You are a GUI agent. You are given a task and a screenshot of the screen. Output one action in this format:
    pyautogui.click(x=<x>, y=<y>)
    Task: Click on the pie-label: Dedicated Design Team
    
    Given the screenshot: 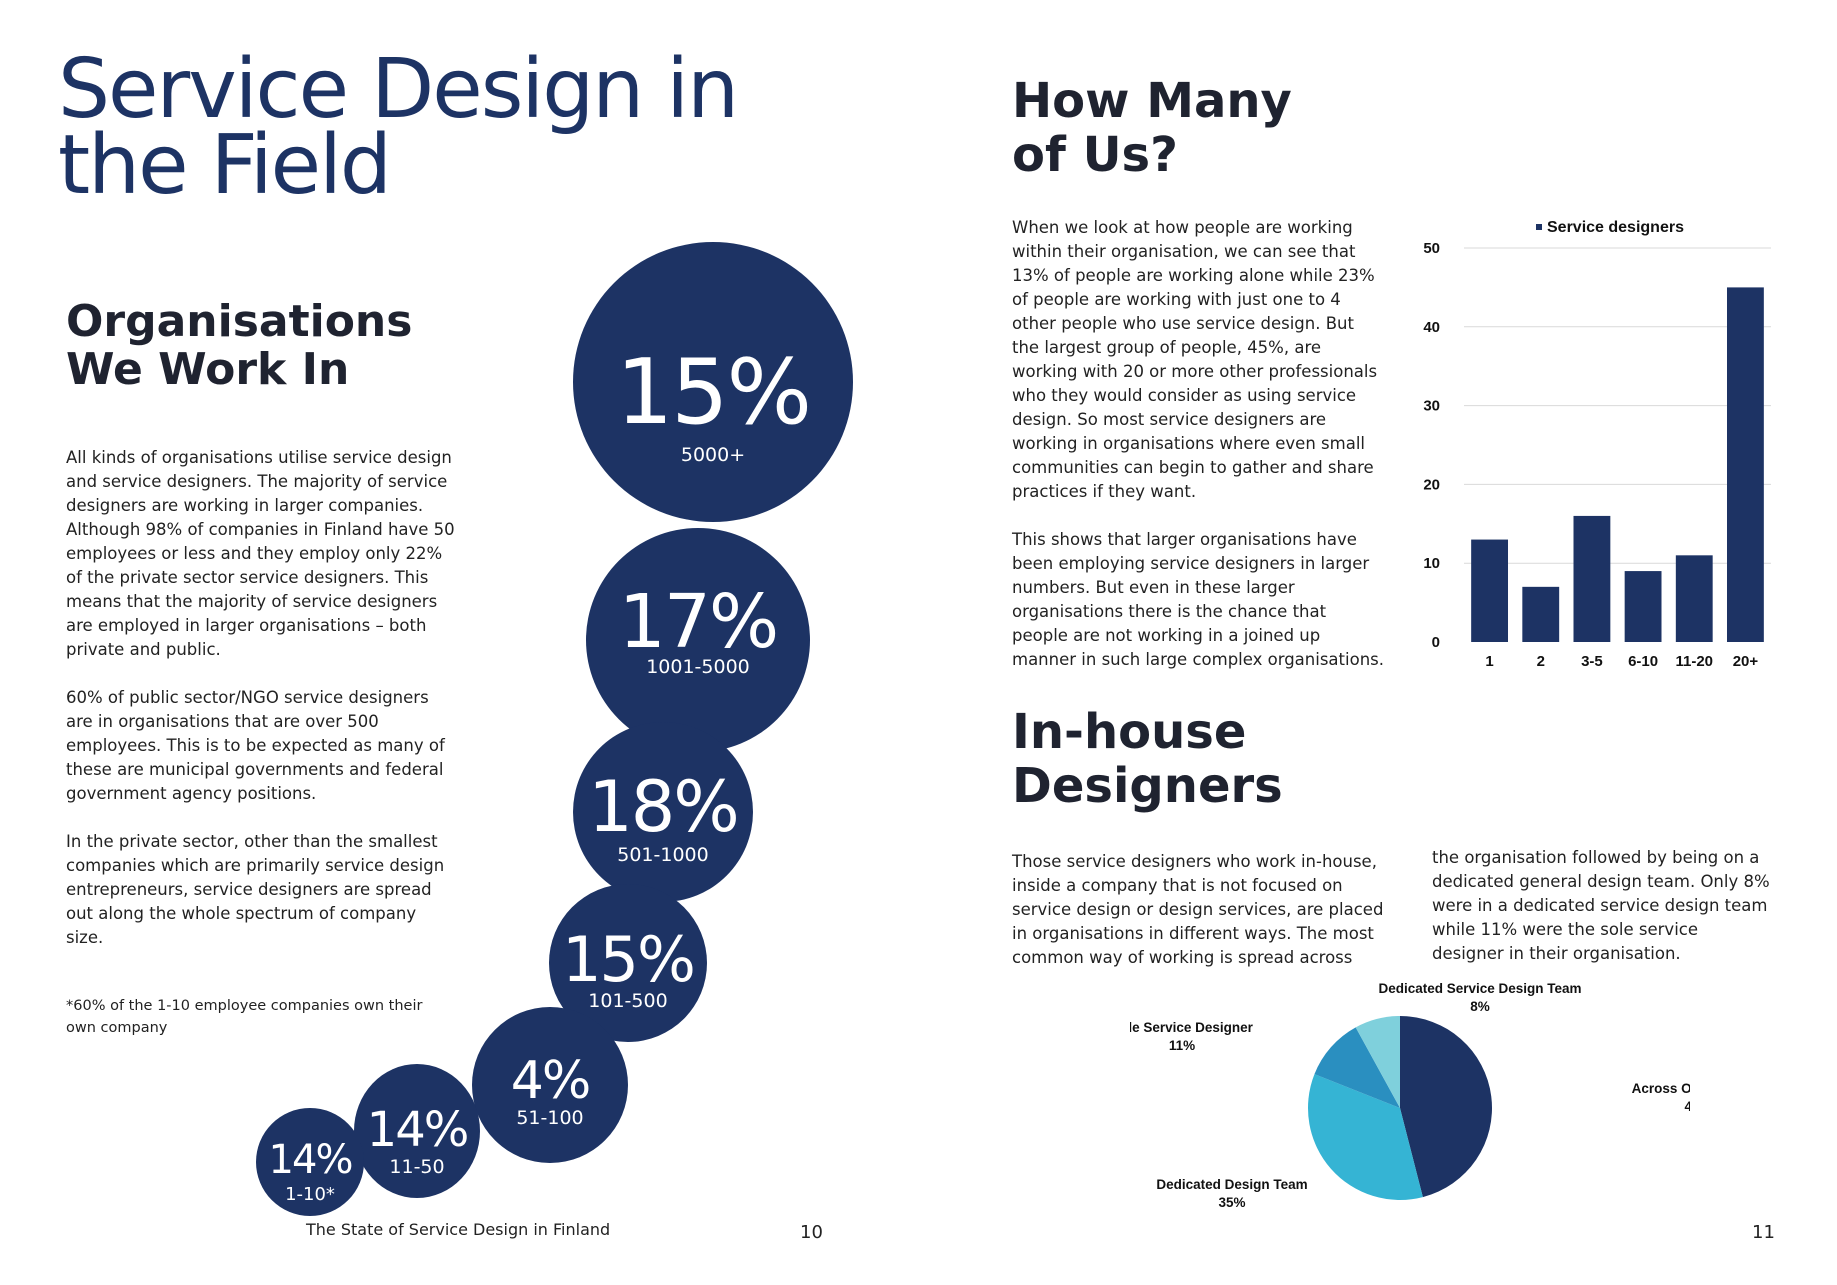 What is the action you would take?
    pyautogui.click(x=1231, y=1184)
    